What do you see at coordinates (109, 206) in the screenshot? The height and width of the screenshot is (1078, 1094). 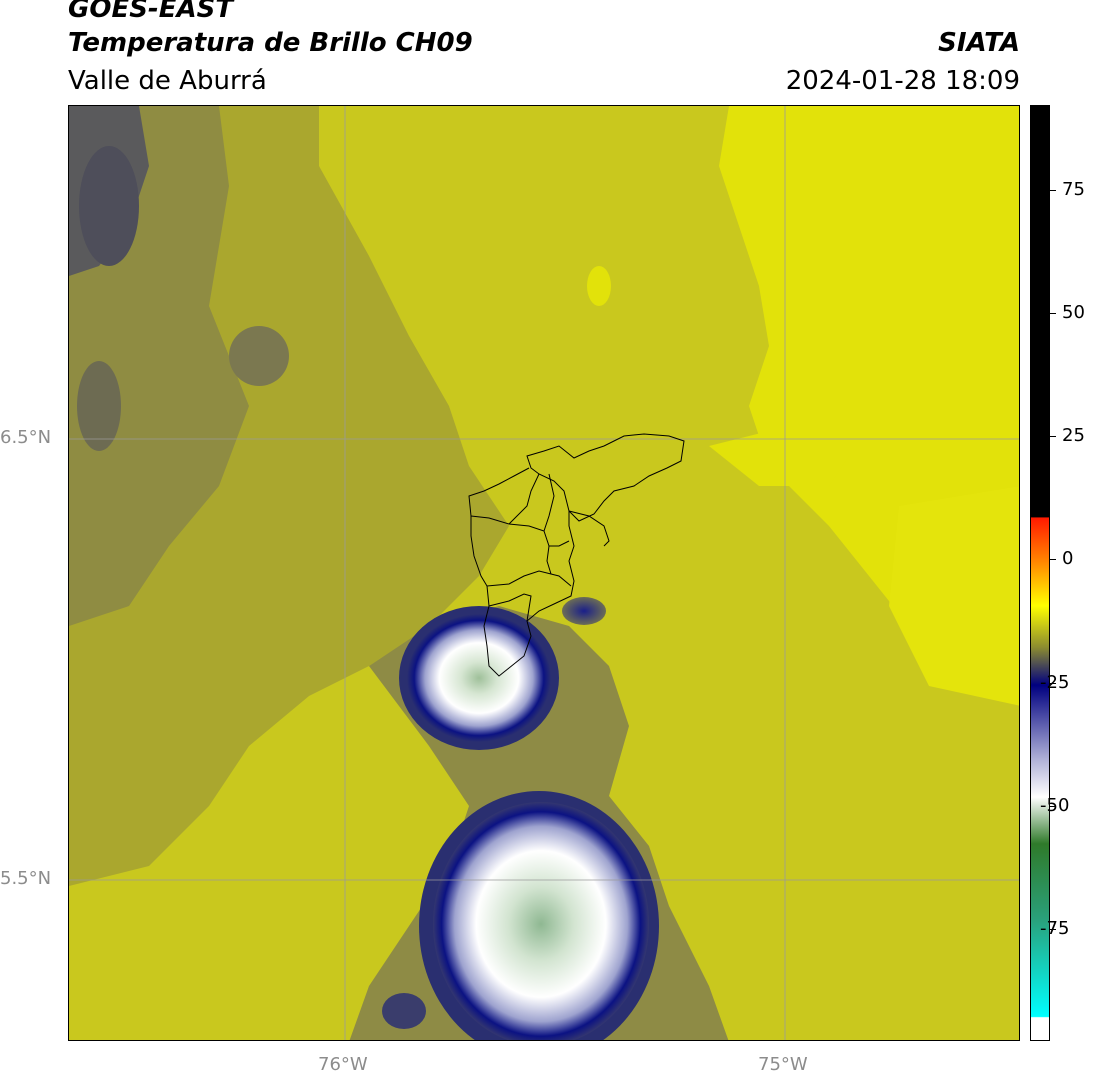 I see `cold-core-northwest` at bounding box center [109, 206].